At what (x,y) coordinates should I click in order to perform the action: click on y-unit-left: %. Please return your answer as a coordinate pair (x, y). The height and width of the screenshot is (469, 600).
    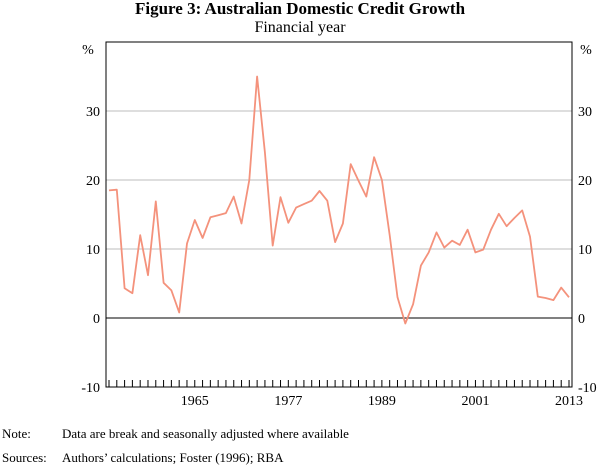
    Looking at the image, I should click on (88, 50).